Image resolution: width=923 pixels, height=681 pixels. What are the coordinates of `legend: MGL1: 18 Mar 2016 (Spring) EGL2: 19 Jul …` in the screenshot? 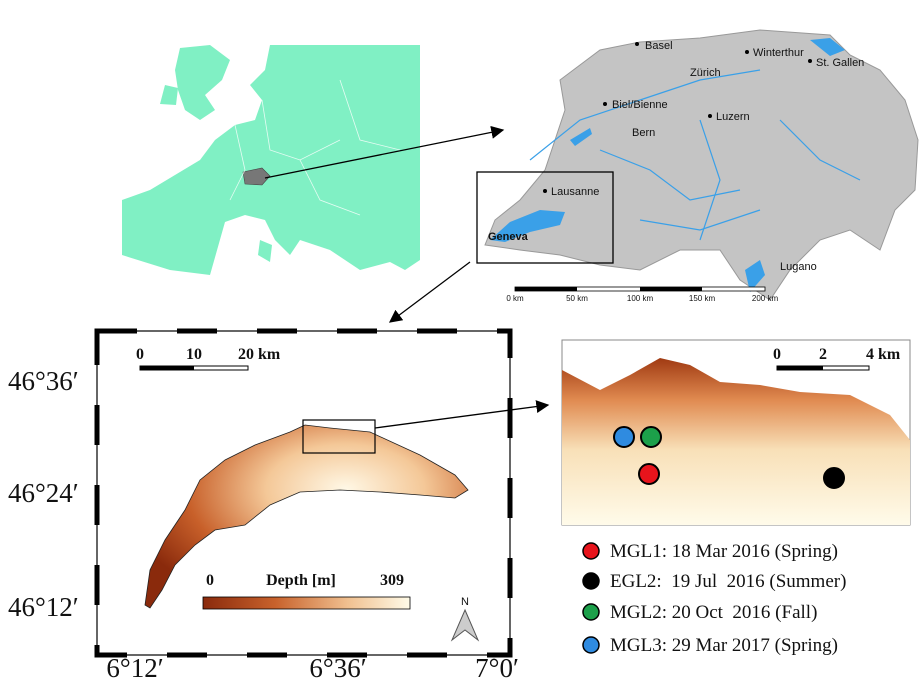 It's located at (714, 598).